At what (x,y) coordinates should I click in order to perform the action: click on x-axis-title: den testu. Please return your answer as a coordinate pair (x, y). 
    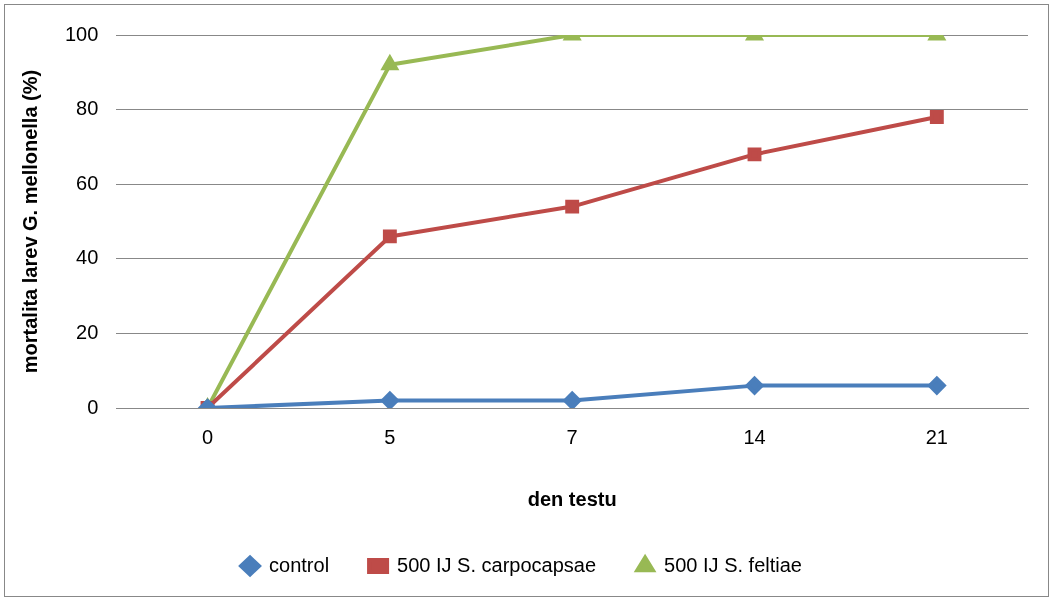
    Looking at the image, I should click on (572, 498).